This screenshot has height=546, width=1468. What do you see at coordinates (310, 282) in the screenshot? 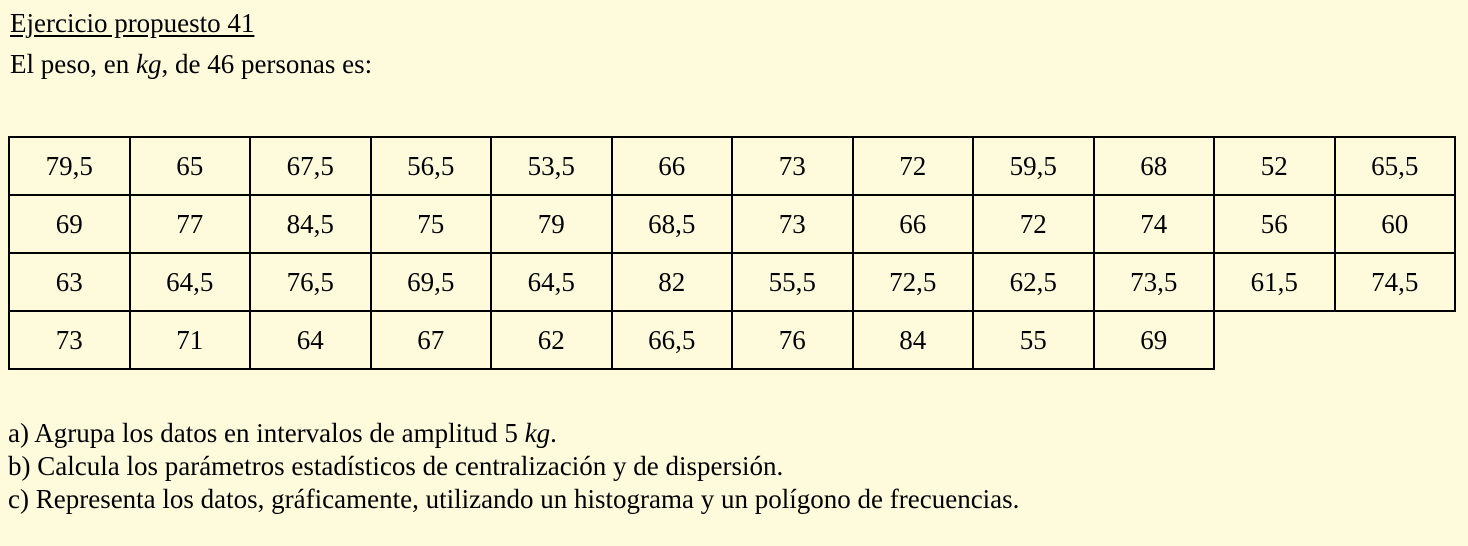
I see `table-cell: 76,5` at bounding box center [310, 282].